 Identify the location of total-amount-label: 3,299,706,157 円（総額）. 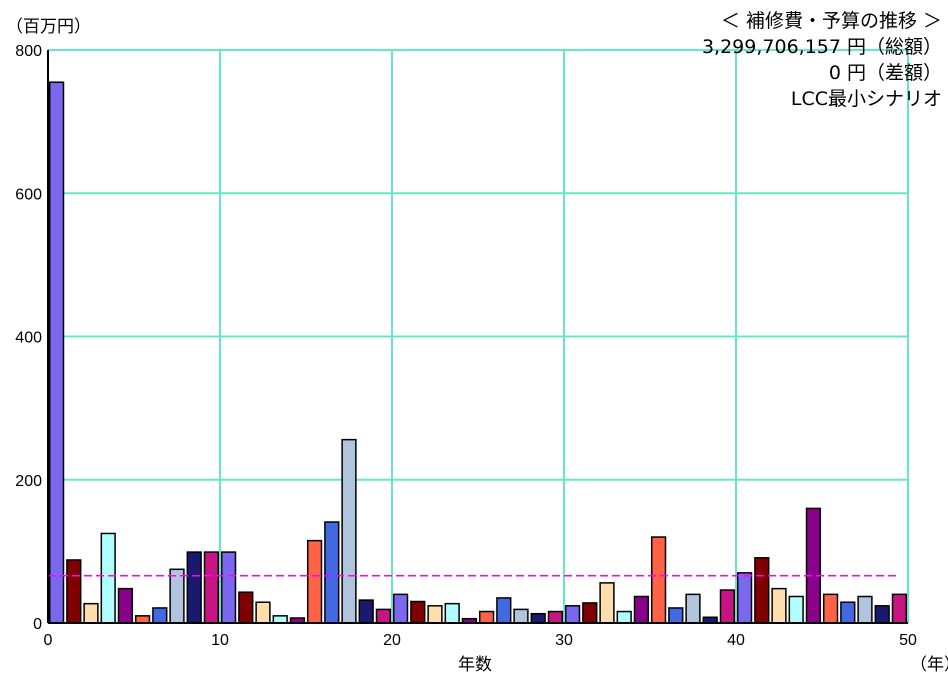
(821, 47).